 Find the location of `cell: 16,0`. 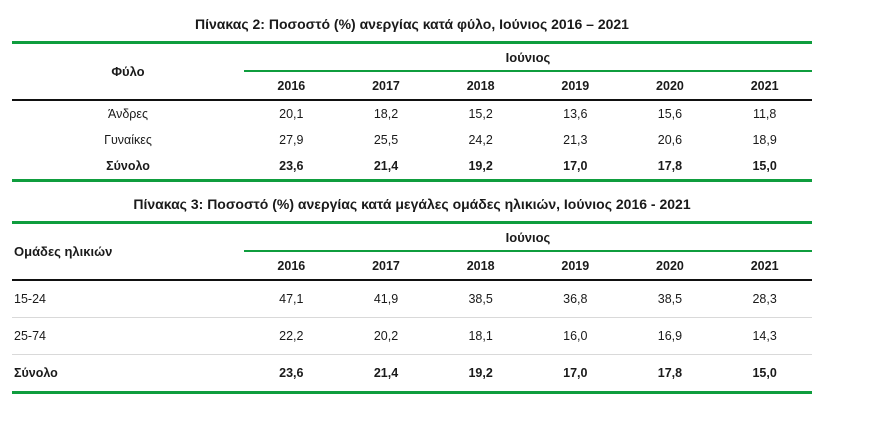

cell: 16,0 is located at coordinates (575, 336).